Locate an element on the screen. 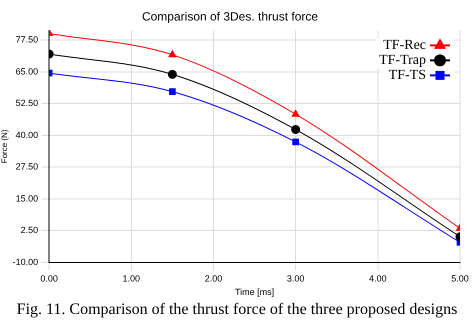  y-tick-label: 27.50 is located at coordinates (27, 167).